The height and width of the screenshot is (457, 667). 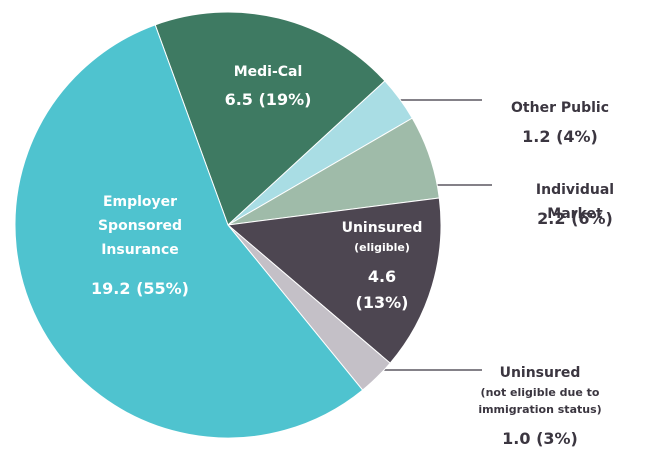 I want to click on slice-label: Medi-Cal, so click(x=268, y=72).